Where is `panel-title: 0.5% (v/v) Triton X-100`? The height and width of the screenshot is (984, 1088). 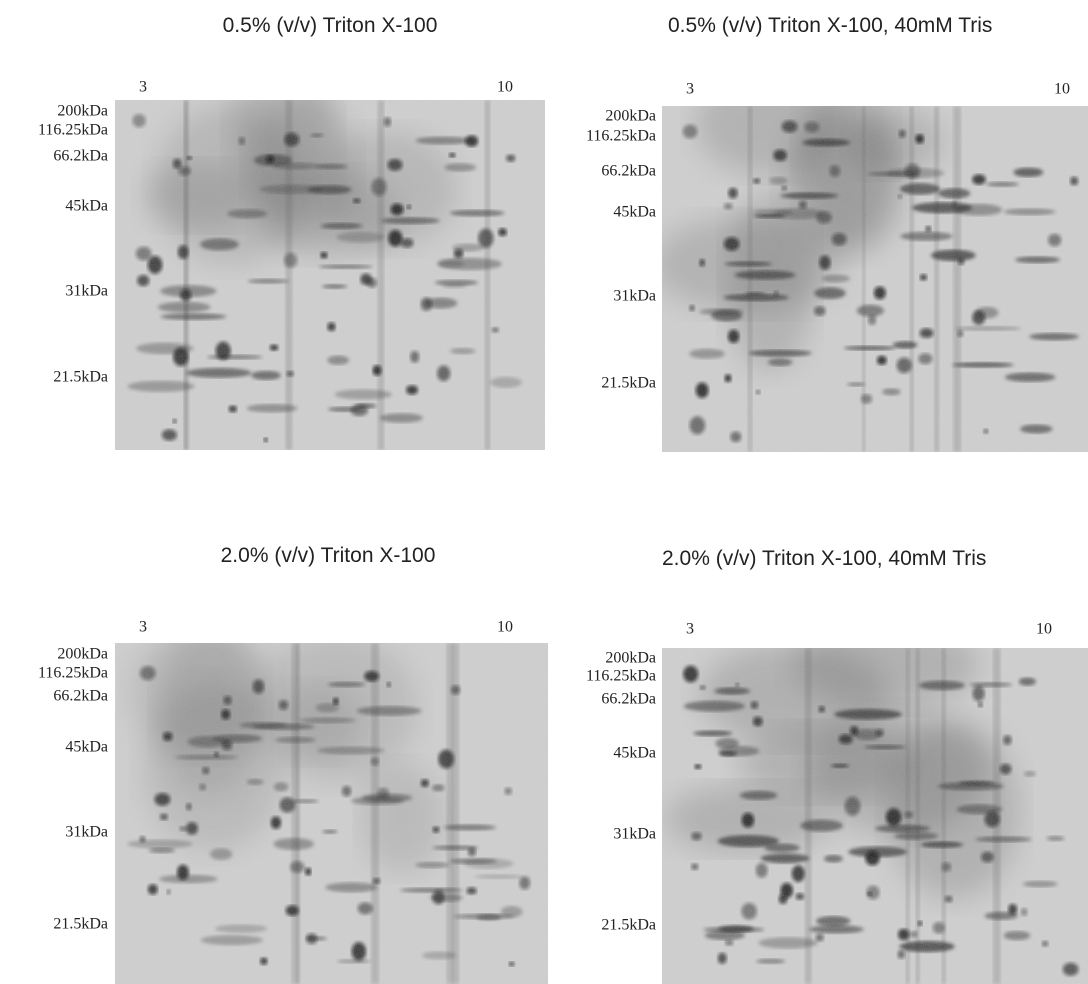 panel-title: 0.5% (v/v) Triton X-100 is located at coordinates (330, 25).